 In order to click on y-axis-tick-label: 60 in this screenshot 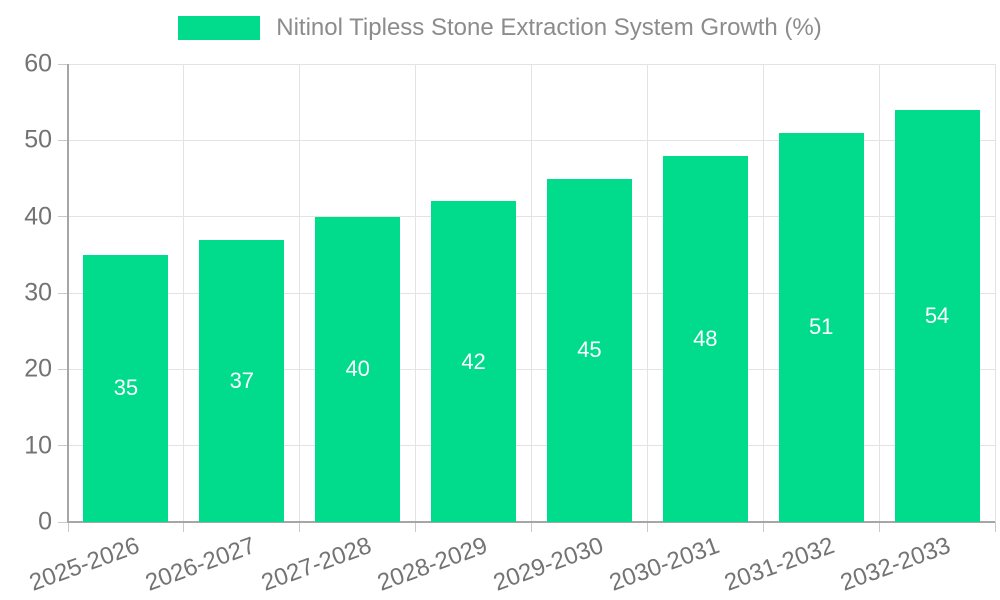, I will do `click(38, 63)`.